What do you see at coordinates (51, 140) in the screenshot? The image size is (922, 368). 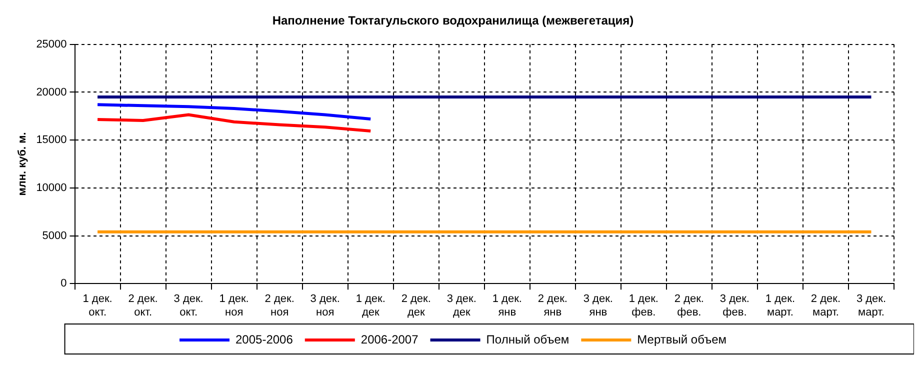 I see `y-tick-label: 15000` at bounding box center [51, 140].